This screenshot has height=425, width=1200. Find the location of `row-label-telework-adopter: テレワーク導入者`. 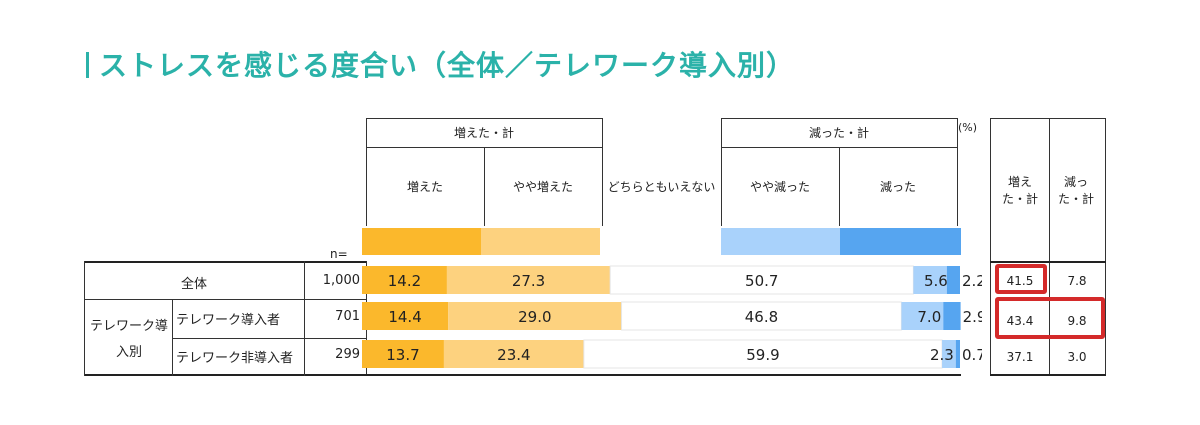

row-label-telework-adopter: テレワーク導入者 is located at coordinates (228, 320).